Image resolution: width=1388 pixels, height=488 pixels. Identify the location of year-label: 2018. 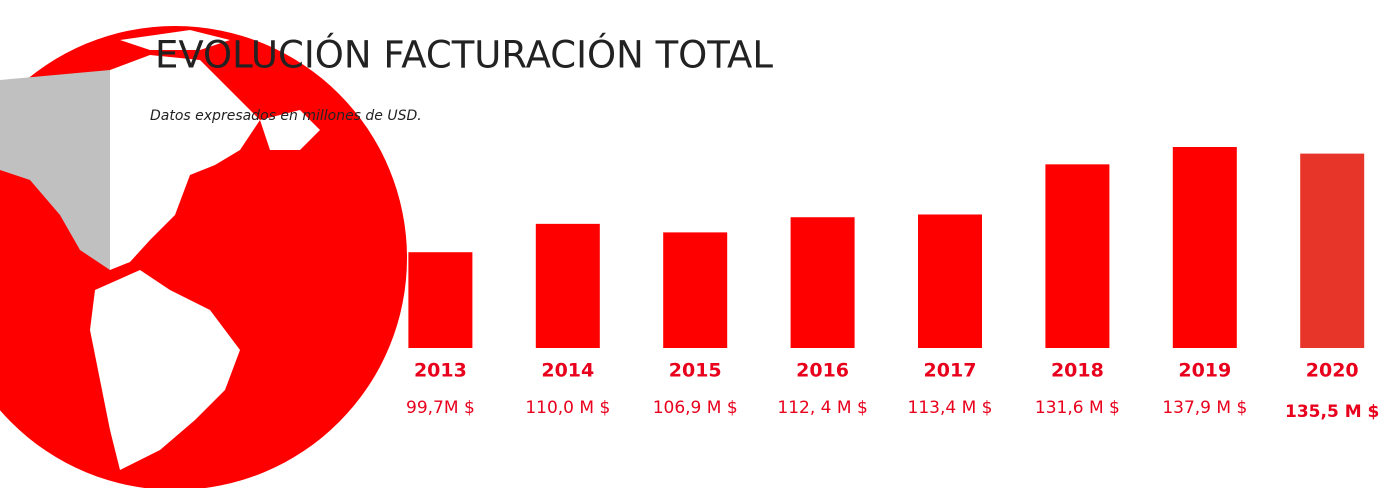
(1077, 371).